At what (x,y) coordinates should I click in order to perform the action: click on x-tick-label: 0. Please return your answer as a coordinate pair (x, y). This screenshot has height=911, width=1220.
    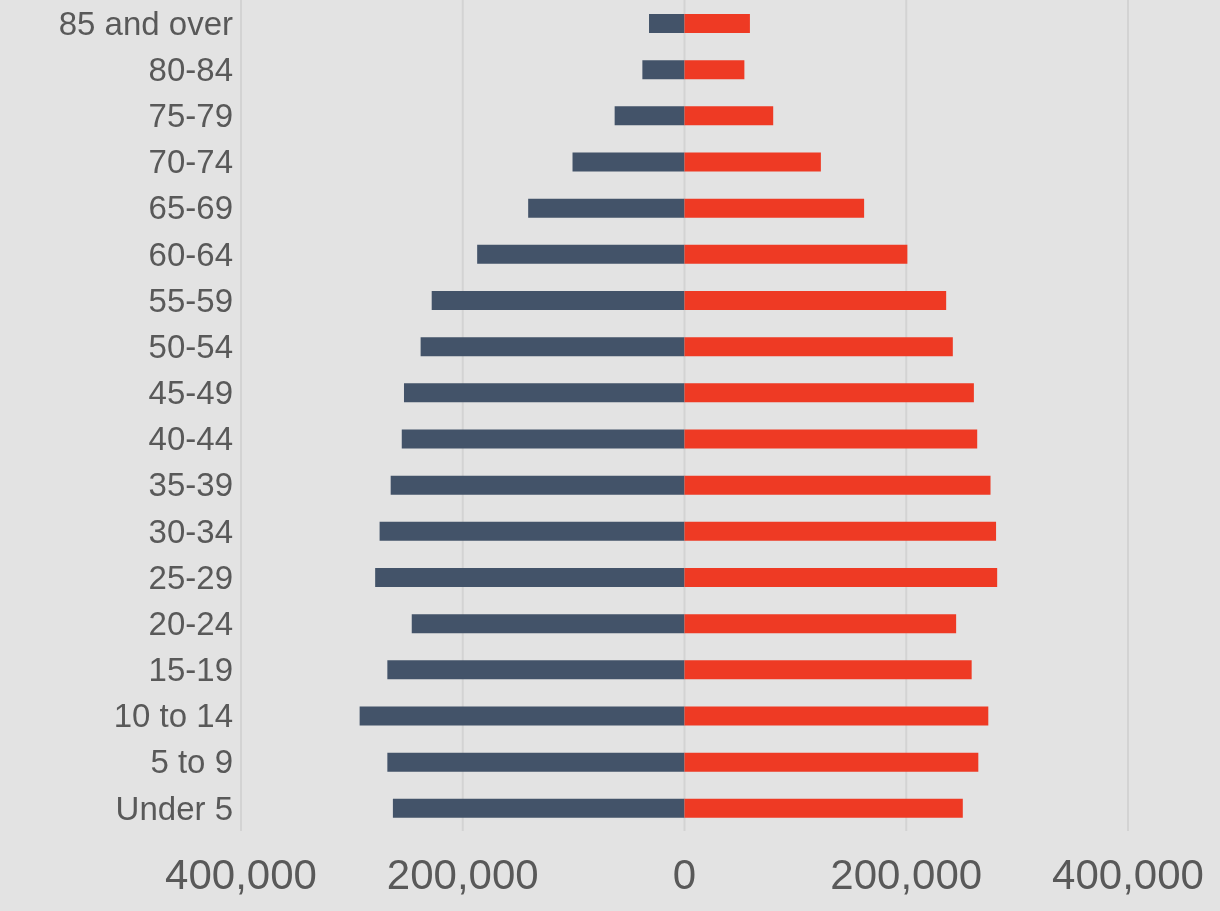
    Looking at the image, I should click on (684, 874).